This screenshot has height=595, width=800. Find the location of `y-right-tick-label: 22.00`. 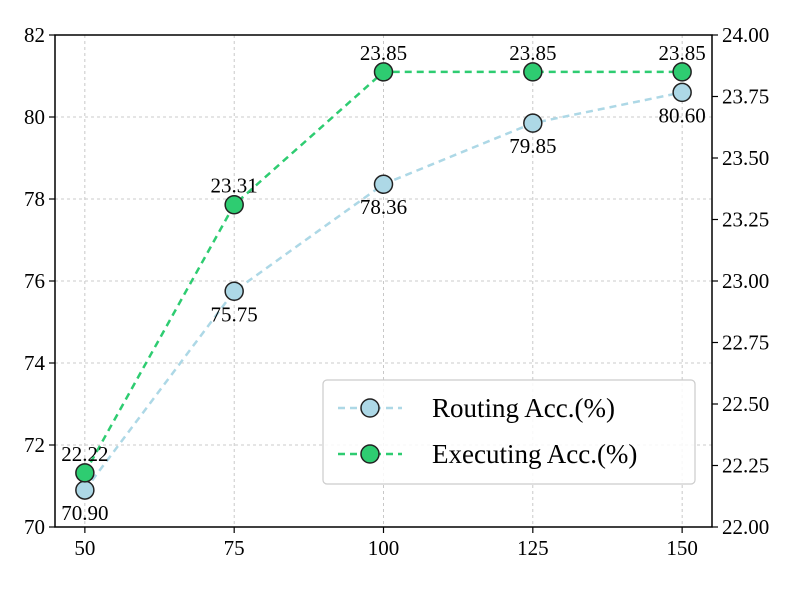

y-right-tick-label: 22.00 is located at coordinates (745, 527).